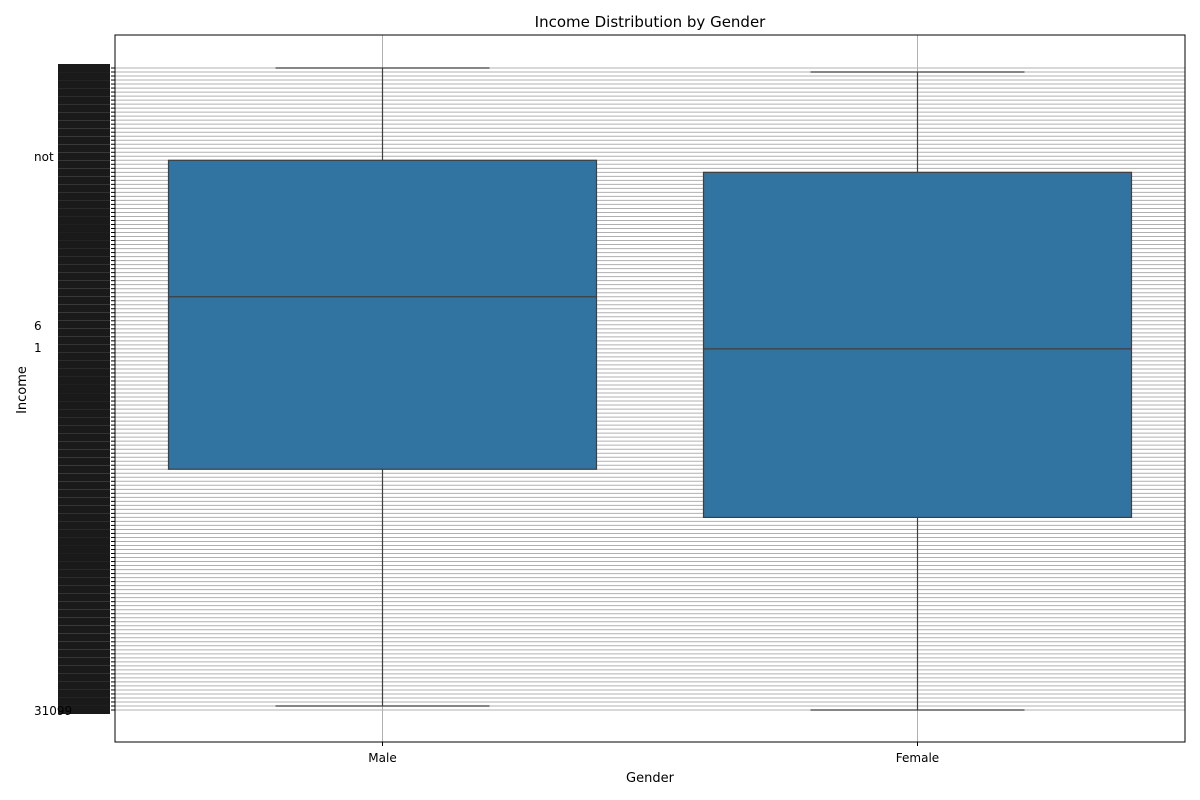  Describe the element at coordinates (22, 390) in the screenshot. I see `y-axis-label: Income` at that location.